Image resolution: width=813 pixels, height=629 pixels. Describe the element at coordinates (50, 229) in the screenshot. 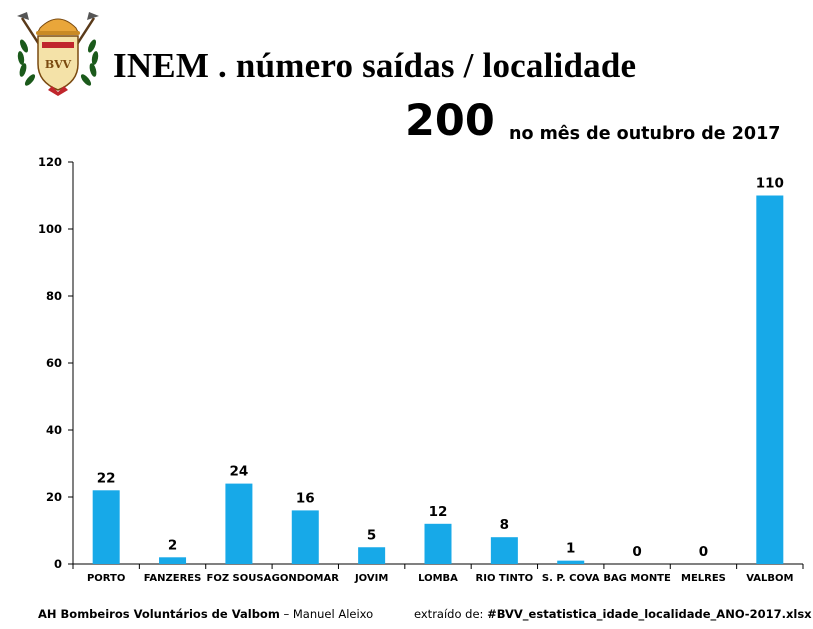

I see `y-tick-label: 100` at that location.